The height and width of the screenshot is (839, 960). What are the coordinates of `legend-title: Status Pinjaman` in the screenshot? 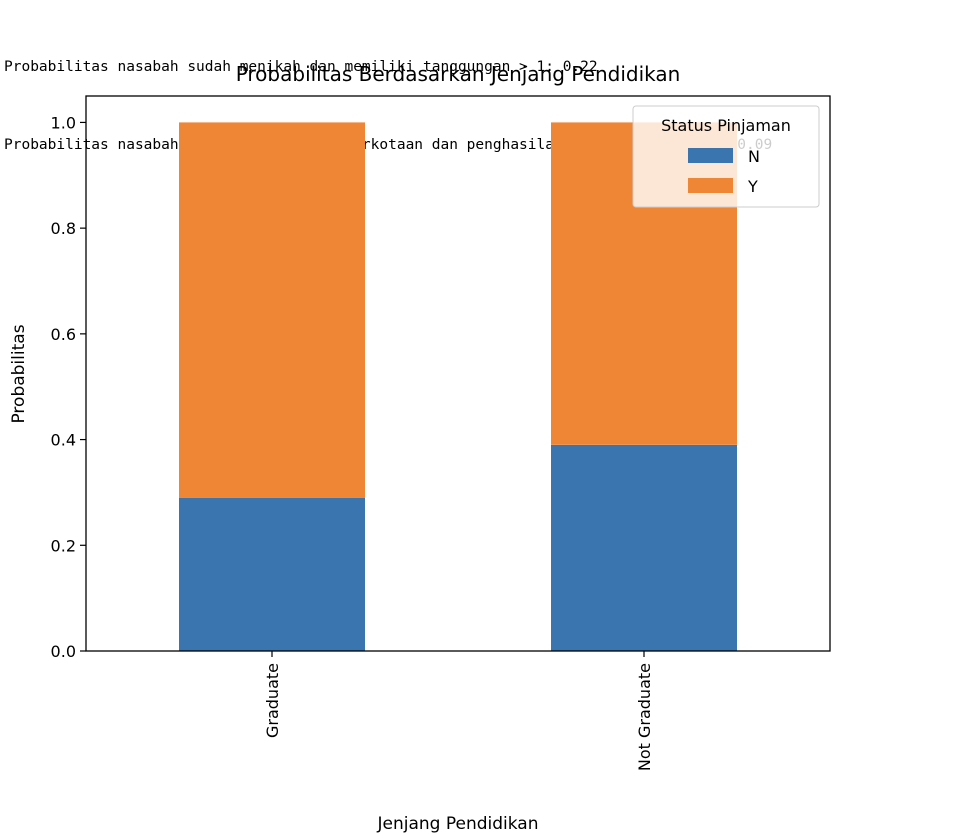 It's located at (726, 125).